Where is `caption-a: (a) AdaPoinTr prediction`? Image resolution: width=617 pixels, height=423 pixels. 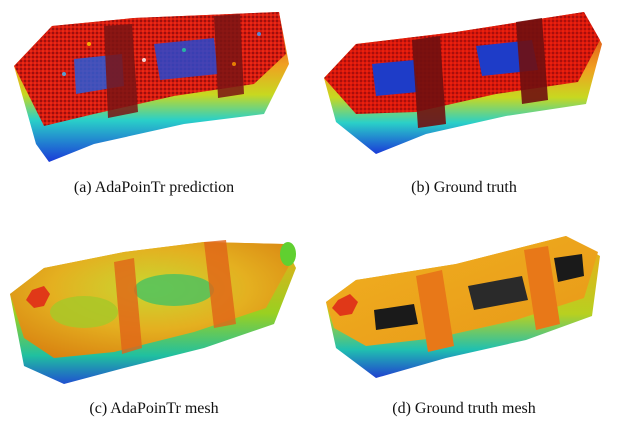 caption-a: (a) AdaPoinTr prediction is located at coordinates (154, 187).